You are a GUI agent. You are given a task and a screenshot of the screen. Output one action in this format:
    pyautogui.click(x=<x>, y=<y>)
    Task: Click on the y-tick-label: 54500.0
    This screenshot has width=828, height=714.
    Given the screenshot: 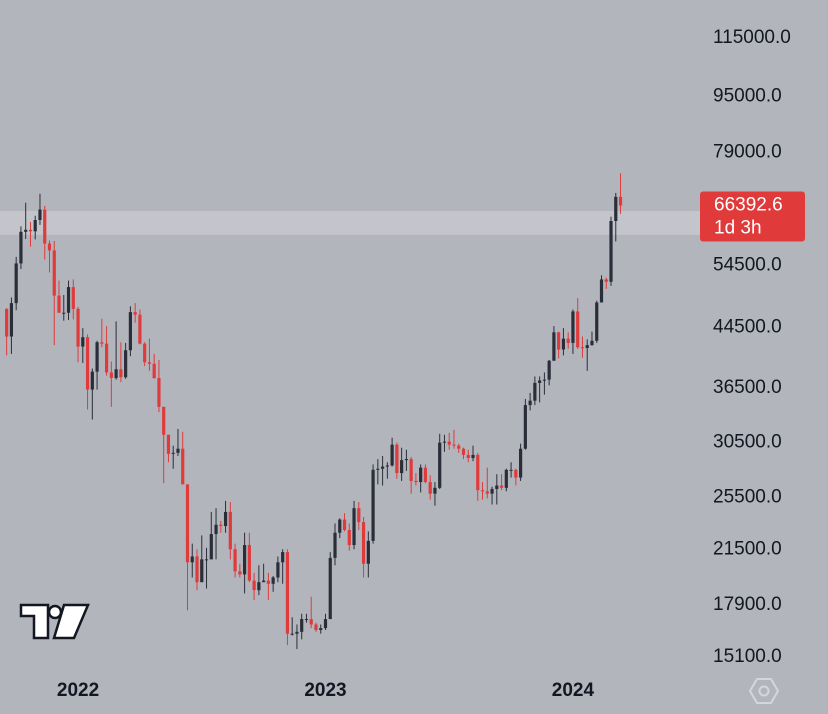 What is the action you would take?
    pyautogui.click(x=747, y=265)
    